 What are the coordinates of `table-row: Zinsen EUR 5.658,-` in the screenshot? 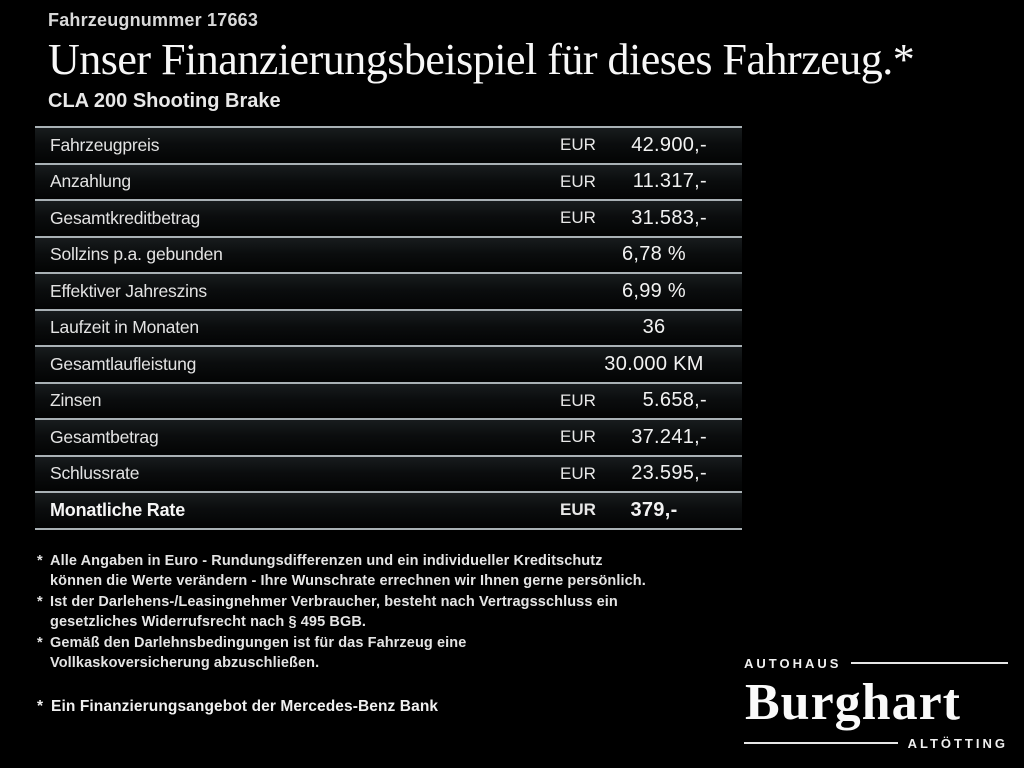 It's located at (388, 401).